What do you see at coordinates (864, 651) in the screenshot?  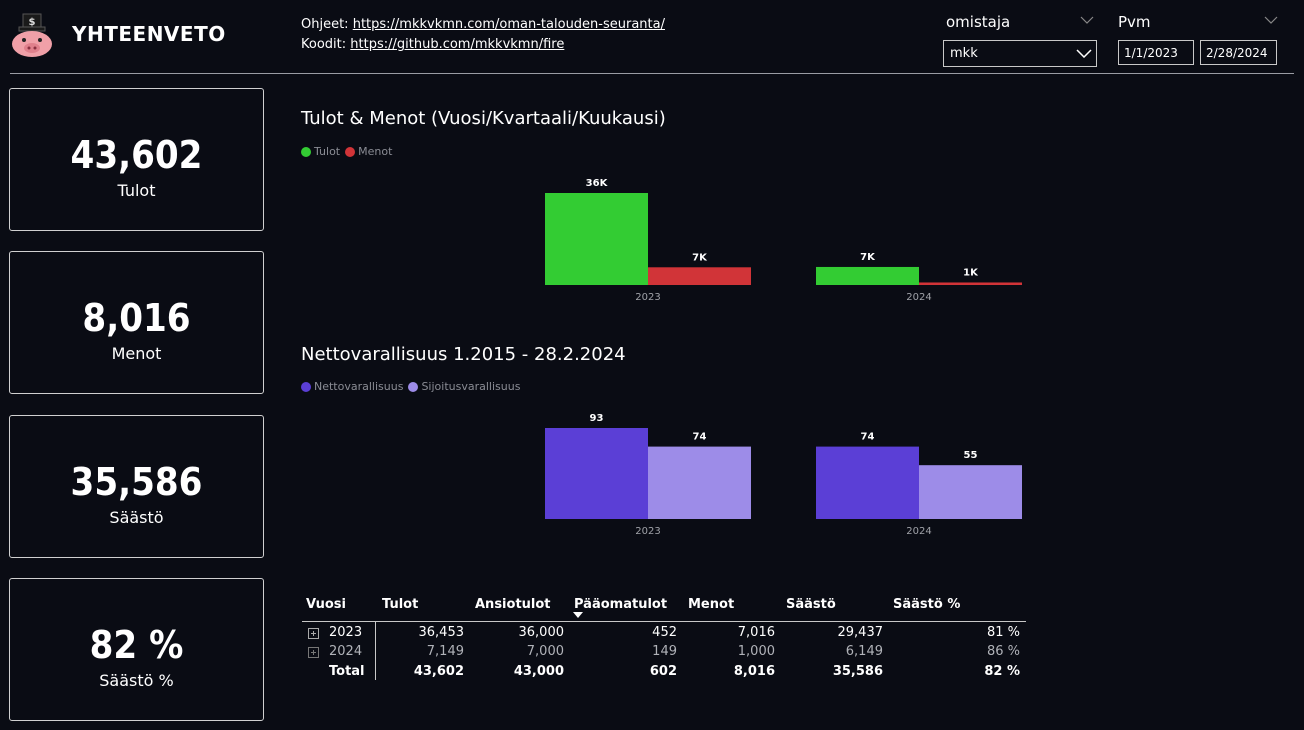 I see `cell-saasto: 6,149` at bounding box center [864, 651].